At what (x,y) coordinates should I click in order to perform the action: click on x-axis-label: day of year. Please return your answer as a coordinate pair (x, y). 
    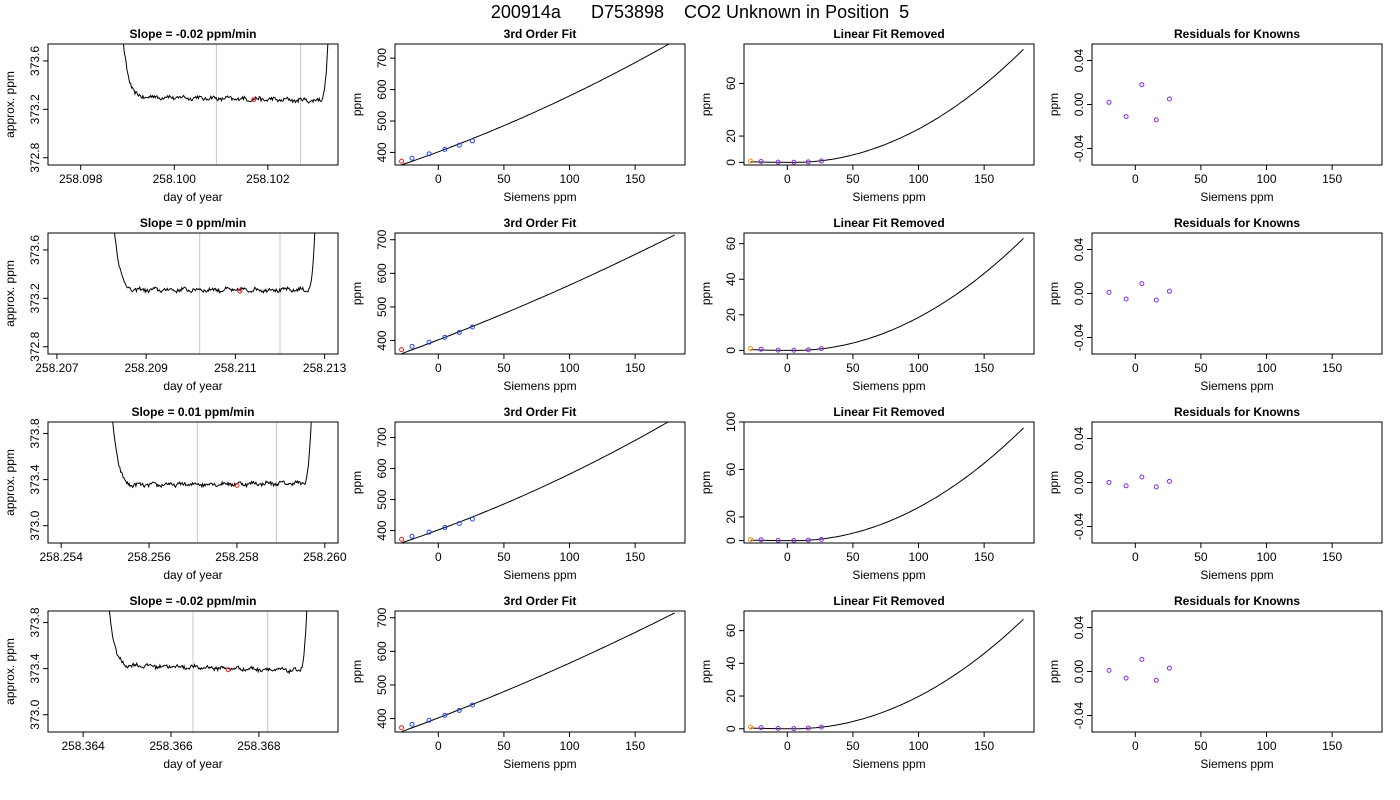
    Looking at the image, I should click on (192, 386).